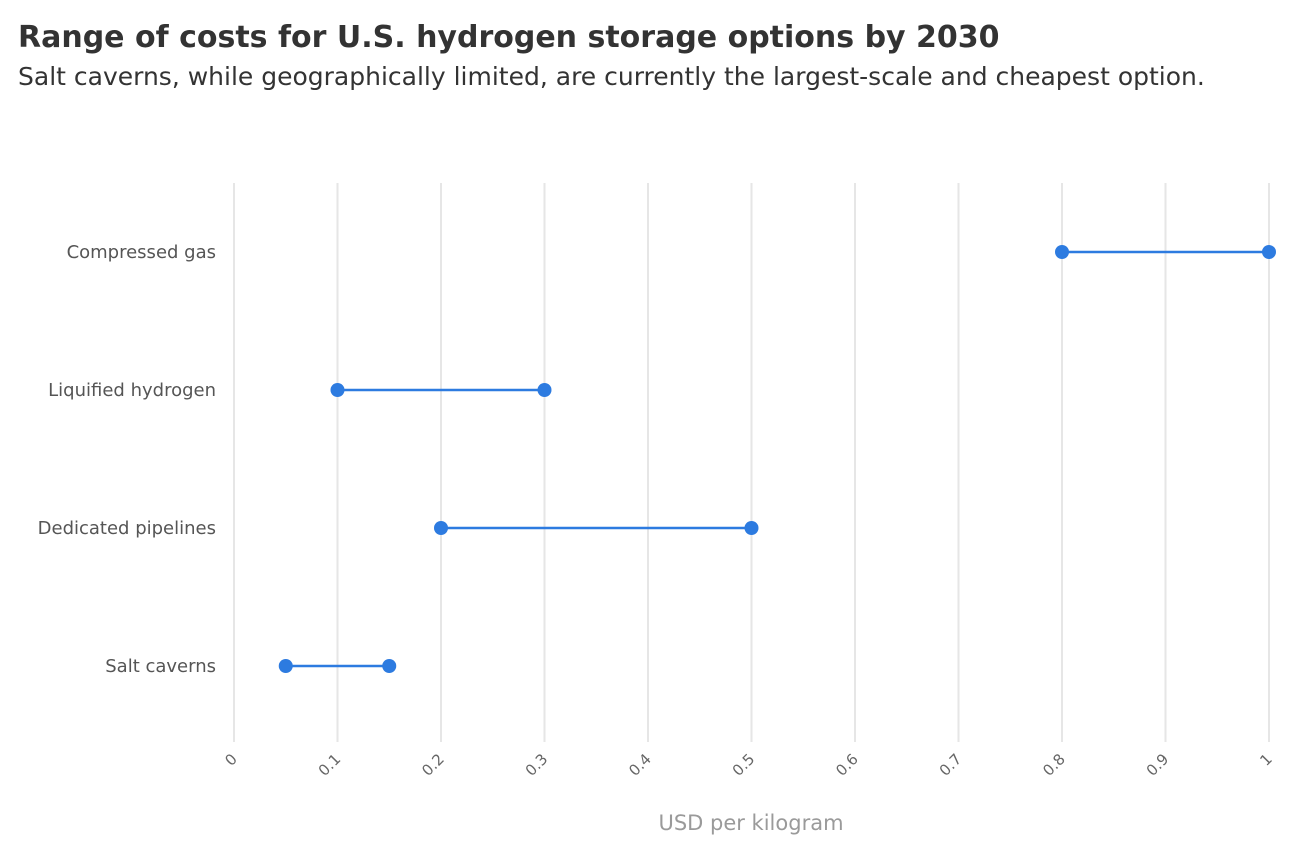 This screenshot has width=1300, height=856. I want to click on x-tick-labels: 0 0.1 0.2 0.3 0.4 0.5 0.6 0.7 0.8 0.9 1, so click(748, 765).